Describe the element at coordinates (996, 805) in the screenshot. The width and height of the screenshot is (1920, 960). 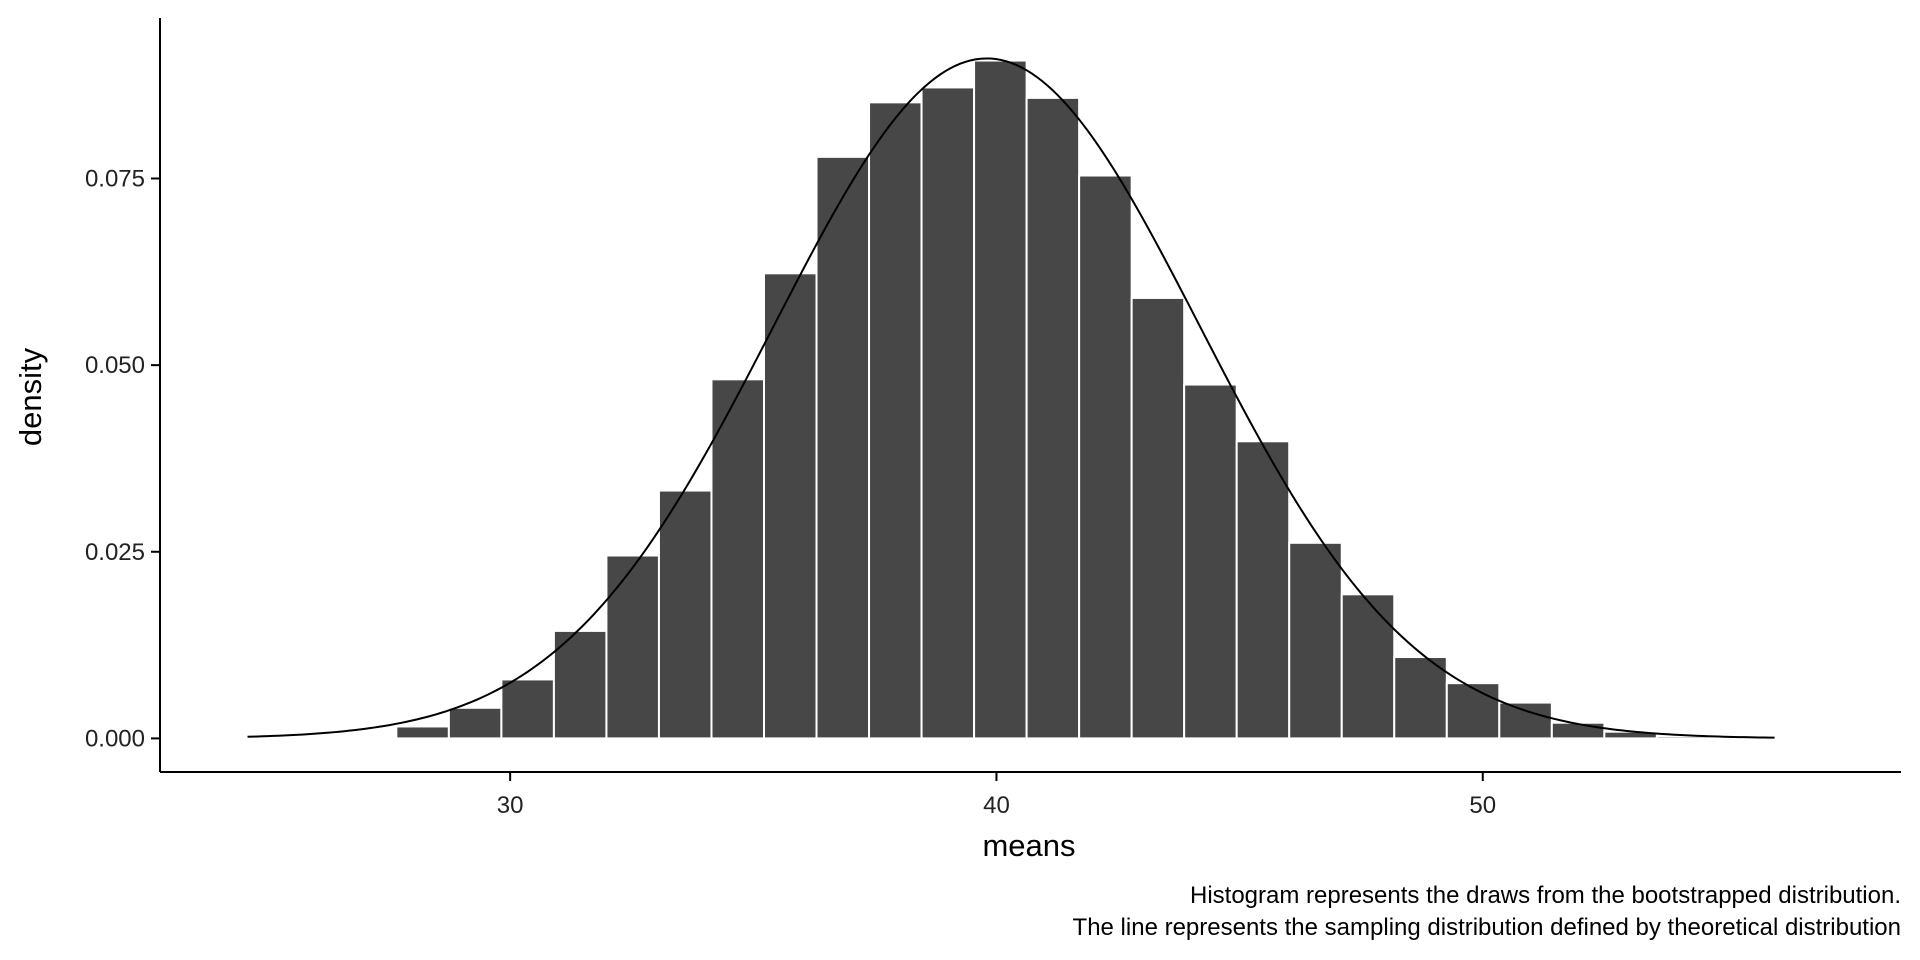
I see `x-tick-label: 40` at that location.